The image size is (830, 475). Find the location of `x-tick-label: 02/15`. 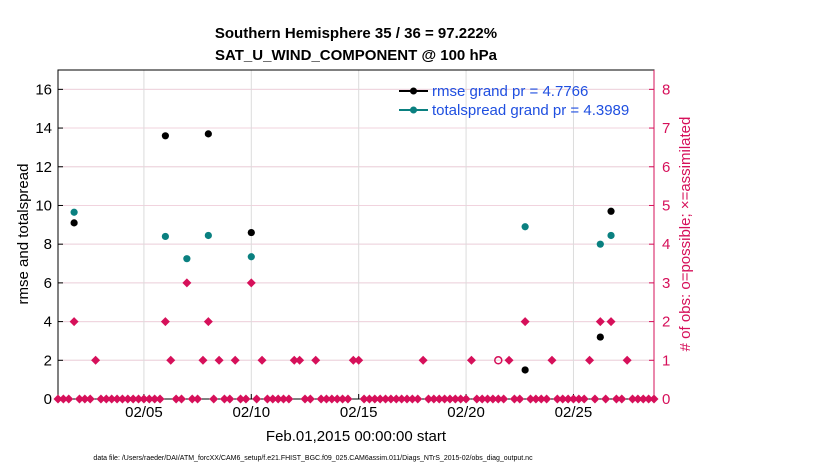

x-tick-label: 02/15 is located at coordinates (359, 412).